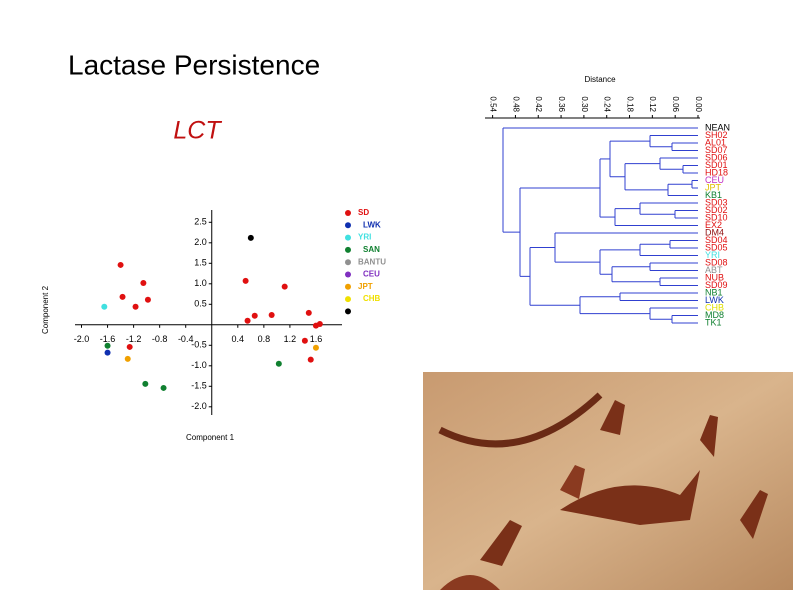 This screenshot has width=800, height=600. I want to click on x-tick-label: 0.8, so click(264, 339).